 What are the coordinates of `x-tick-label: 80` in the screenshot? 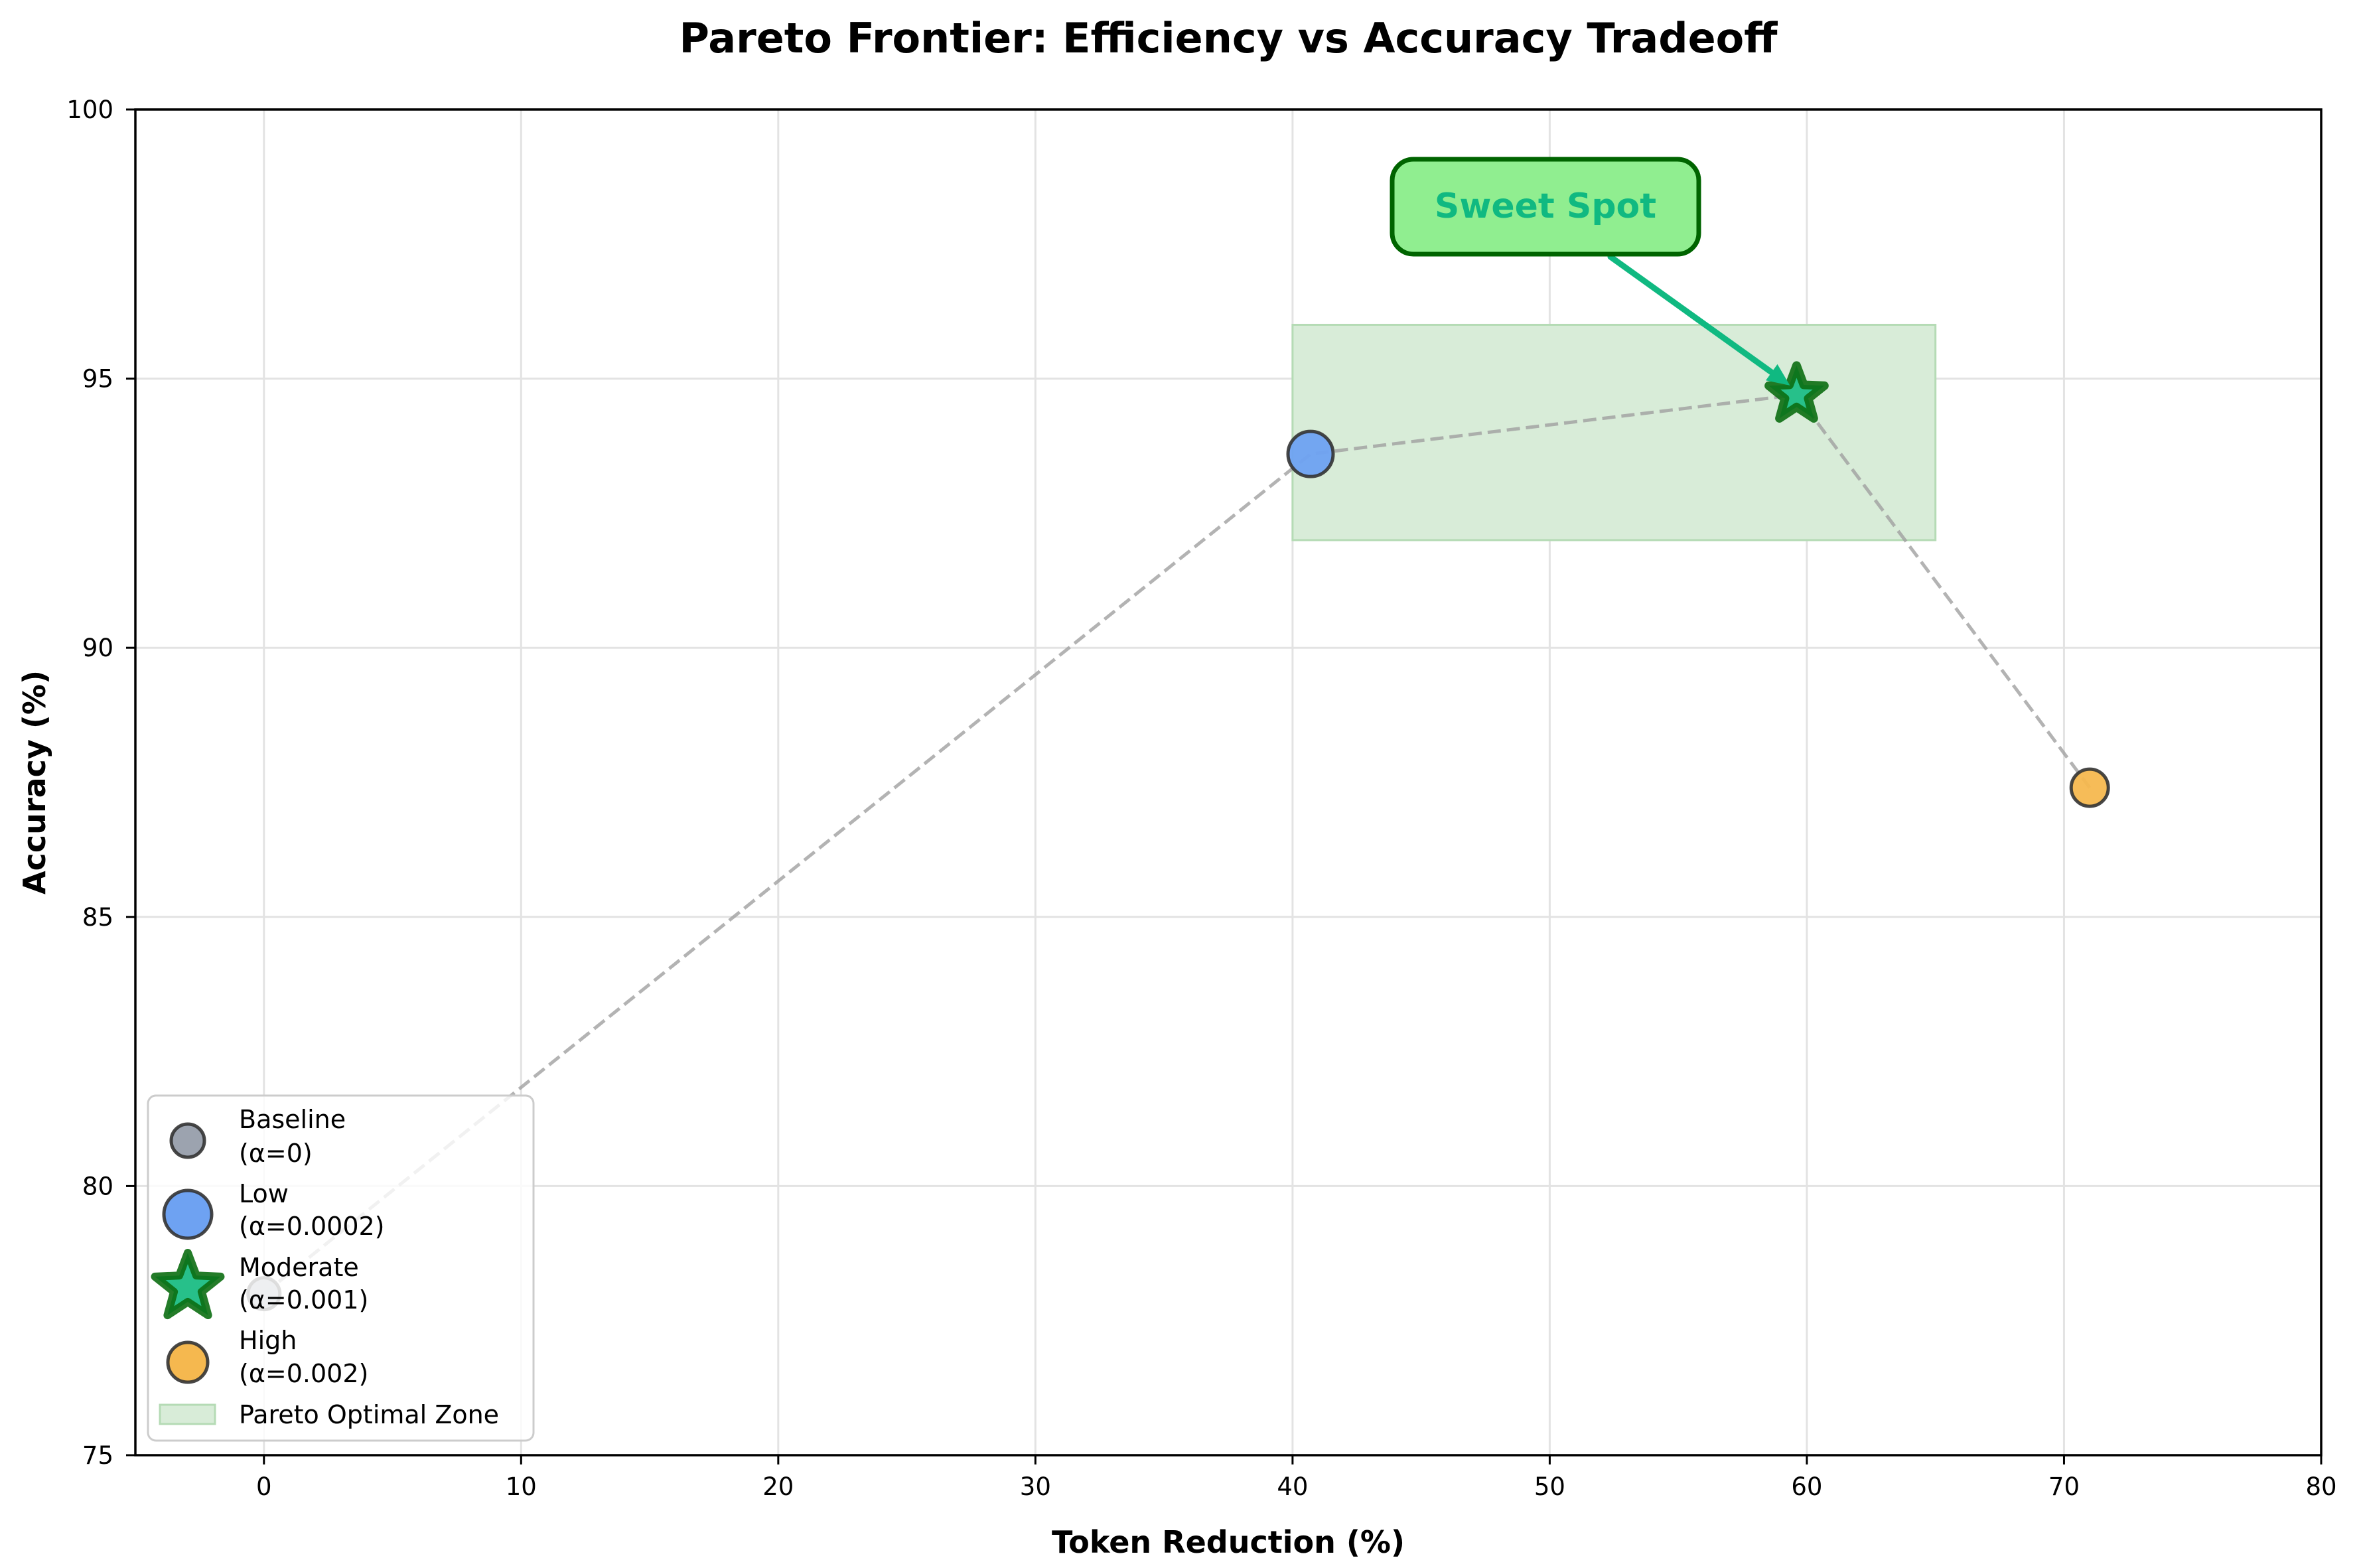 It's located at (2320, 1486).